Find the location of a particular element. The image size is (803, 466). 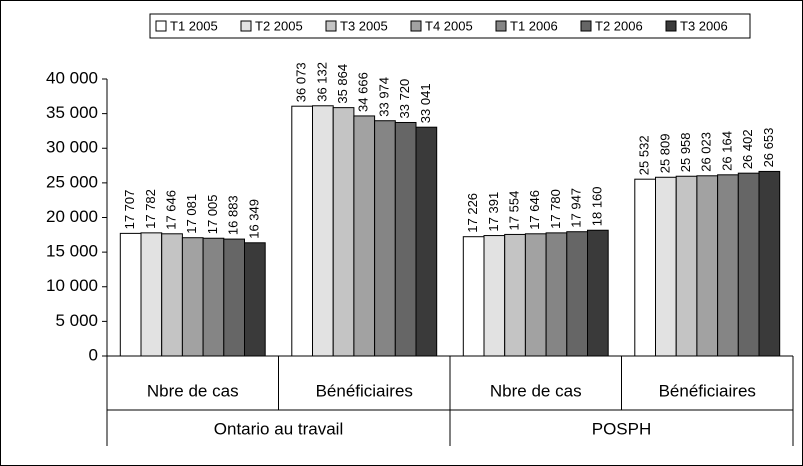

value-label: 34 666 is located at coordinates (363, 92).